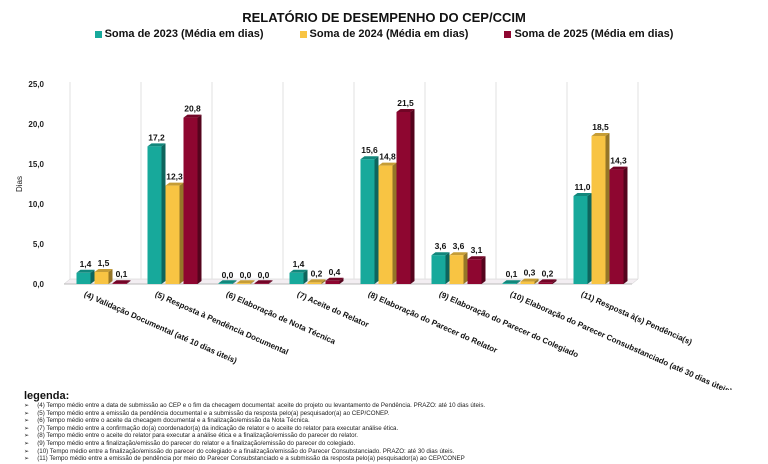  What do you see at coordinates (594, 34) in the screenshot?
I see `legend-label: Soma de 2025 (Média em dias)` at bounding box center [594, 34].